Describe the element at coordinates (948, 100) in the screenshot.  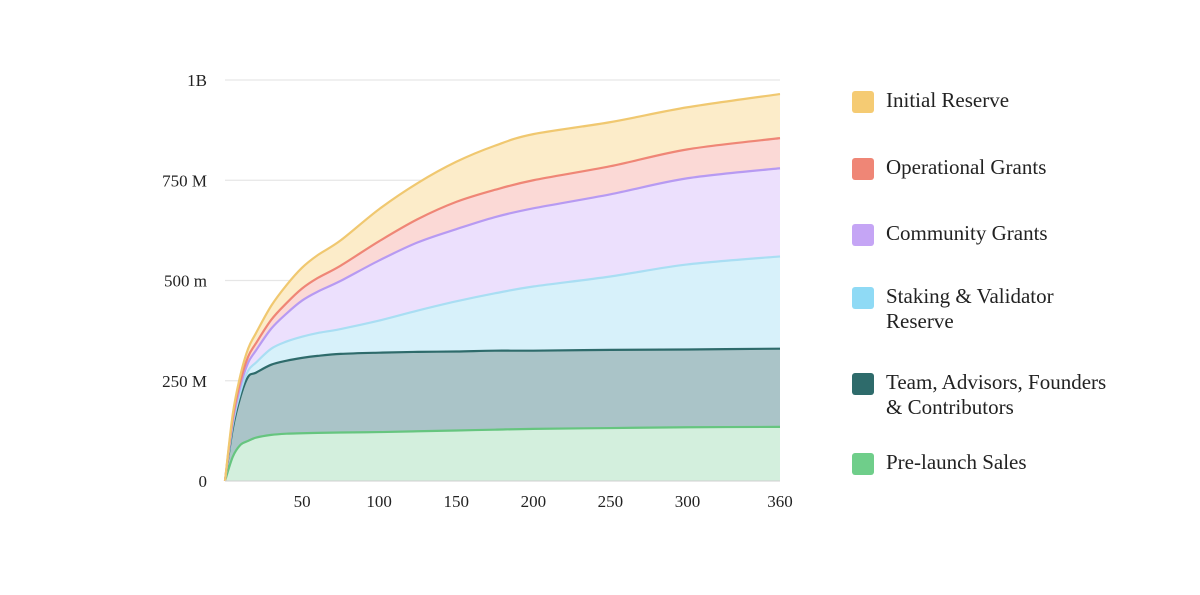
I see `legend-label: Initial Reserve` at that location.